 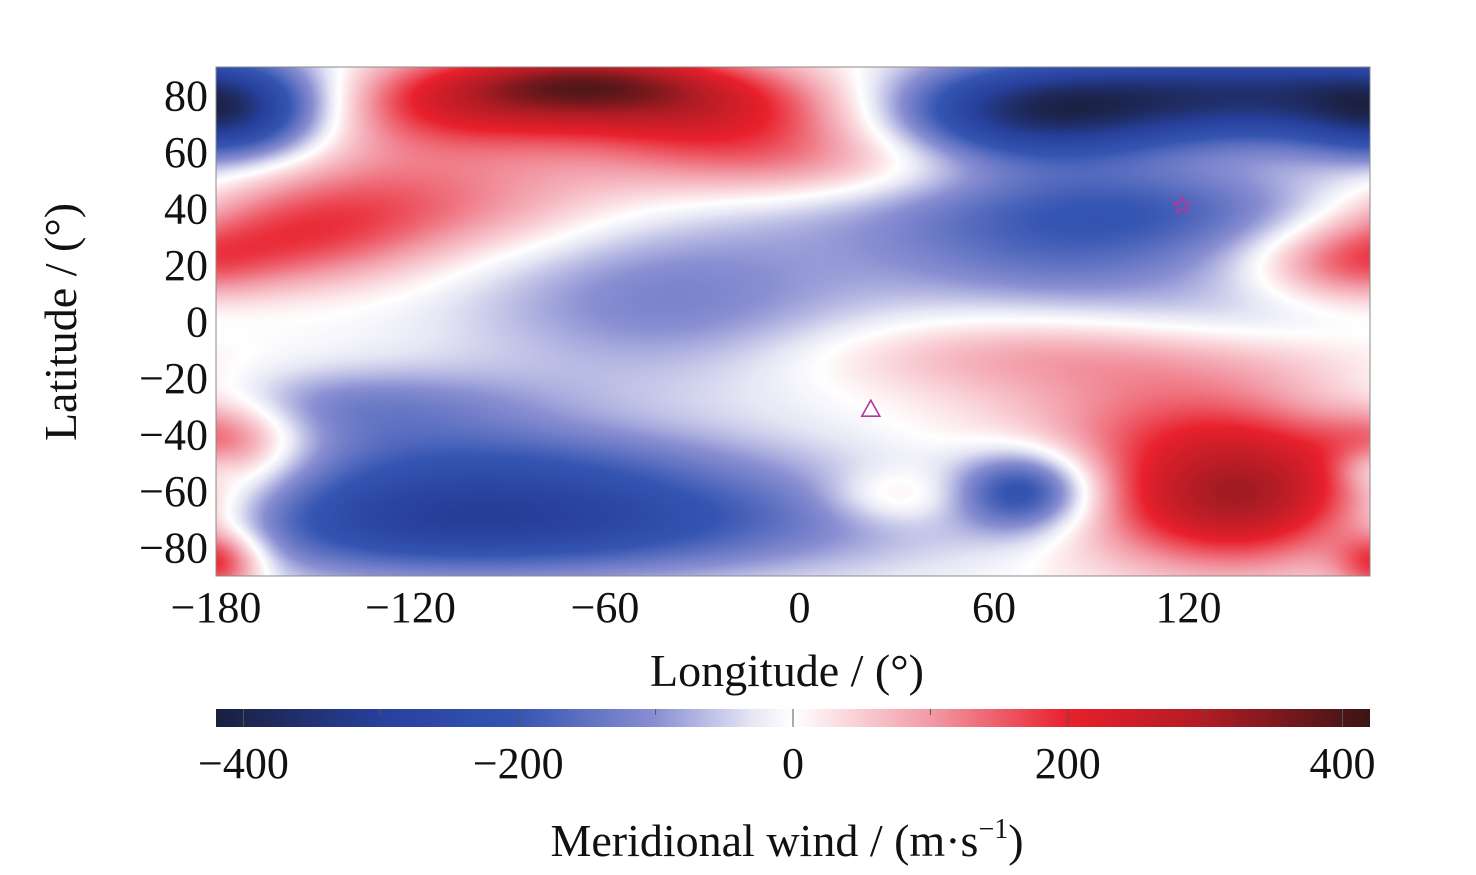 I want to click on colorbar-title: Meridional wind / (m·s−1), so click(x=786, y=840).